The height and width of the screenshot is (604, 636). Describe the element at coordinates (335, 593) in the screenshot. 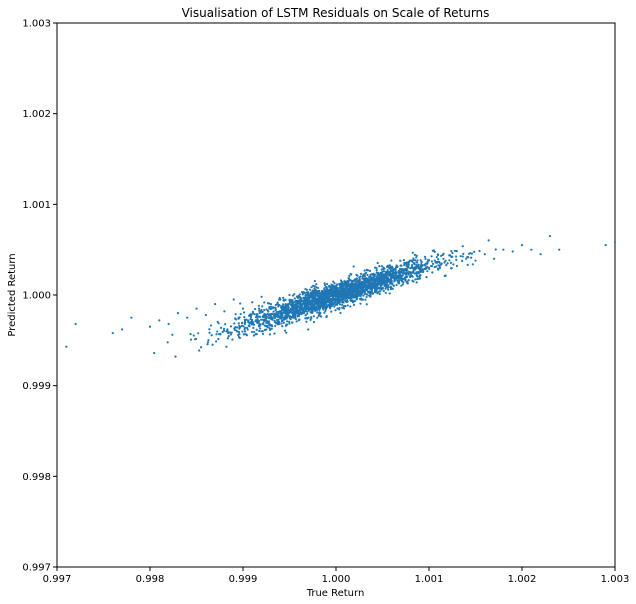

I see `x-axis-label: True Return` at that location.